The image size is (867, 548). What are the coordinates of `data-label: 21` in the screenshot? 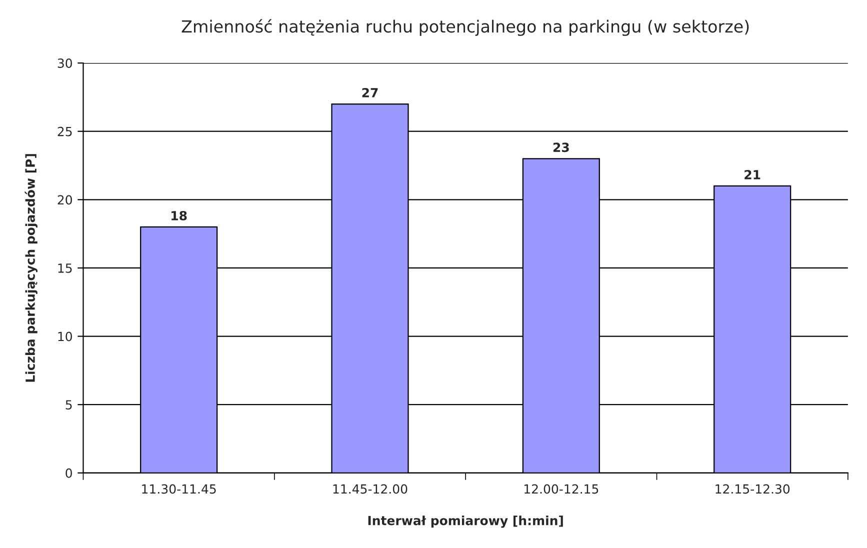 It's located at (752, 175).